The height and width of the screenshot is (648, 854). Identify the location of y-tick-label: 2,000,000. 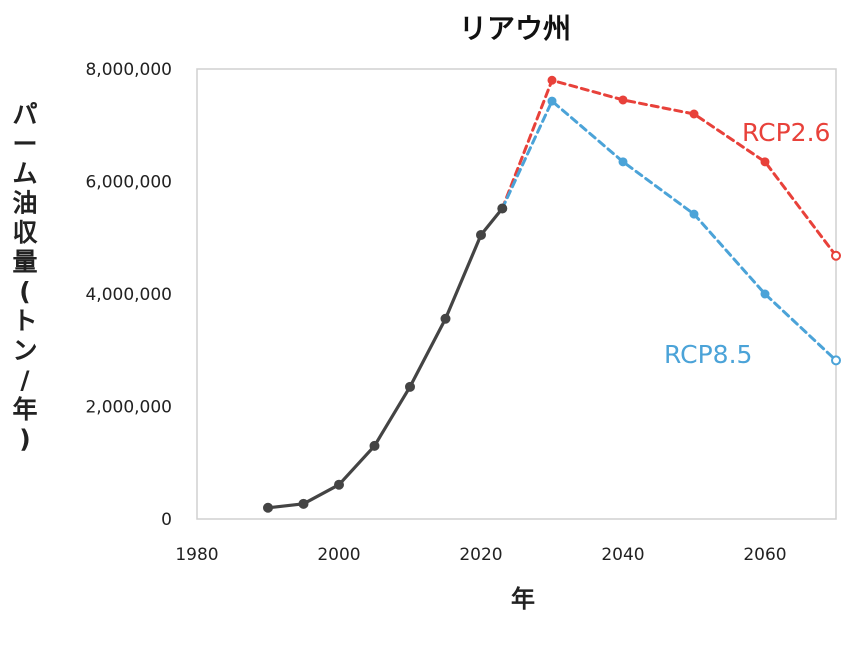
(128, 408).